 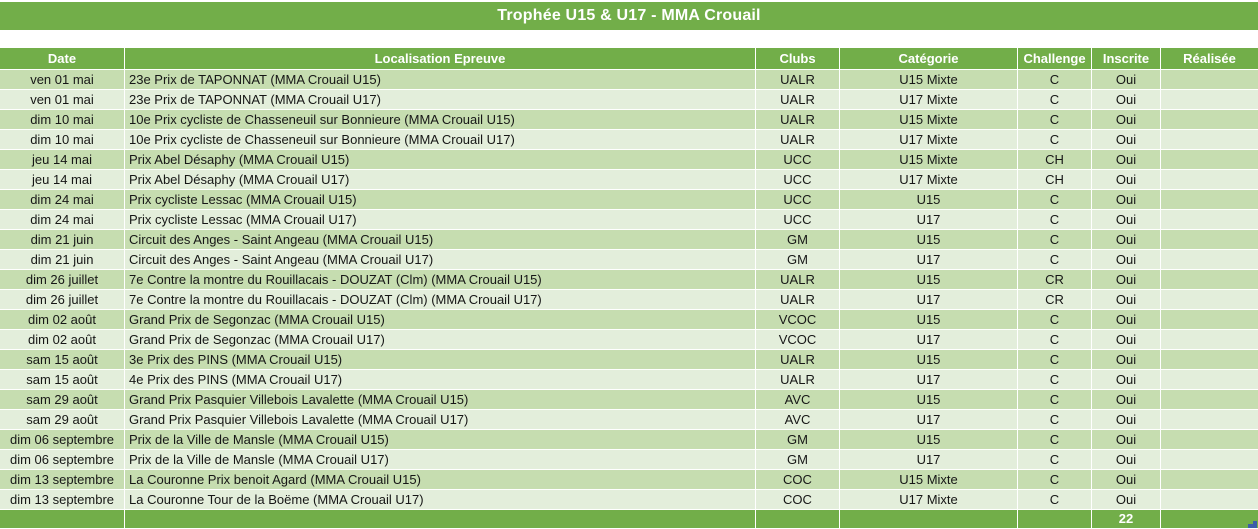 What do you see at coordinates (62, 58) in the screenshot?
I see `column-header-date: Date` at bounding box center [62, 58].